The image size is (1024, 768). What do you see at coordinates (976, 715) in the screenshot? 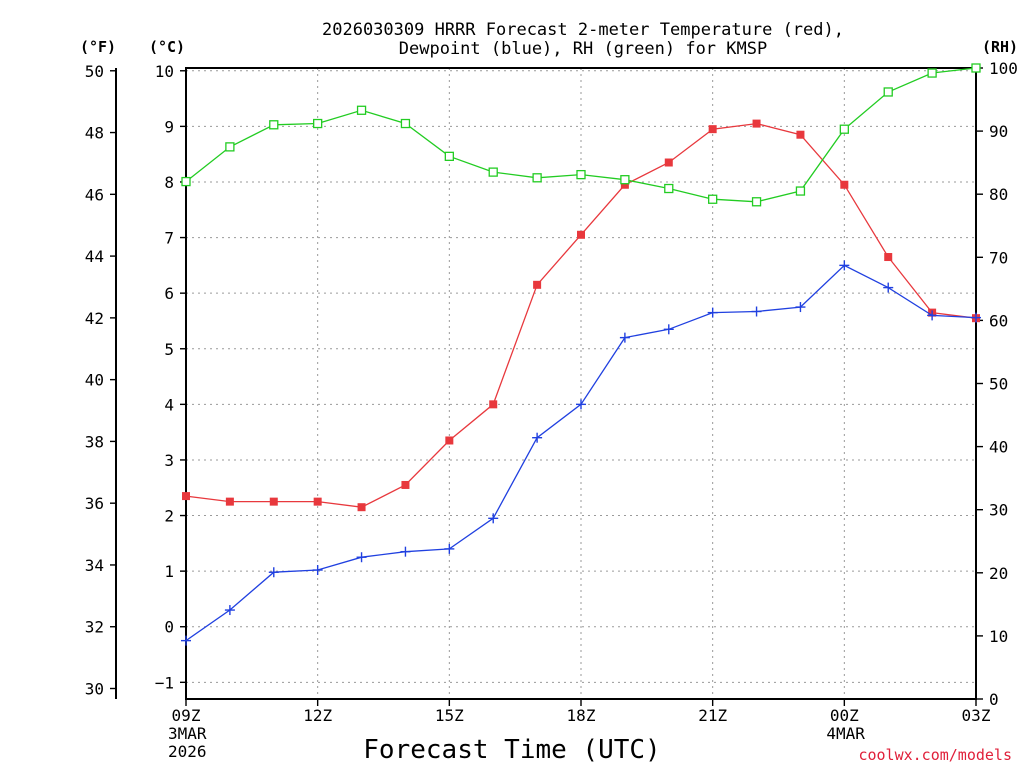
I see `x-tick-label: 03Z` at bounding box center [976, 715].